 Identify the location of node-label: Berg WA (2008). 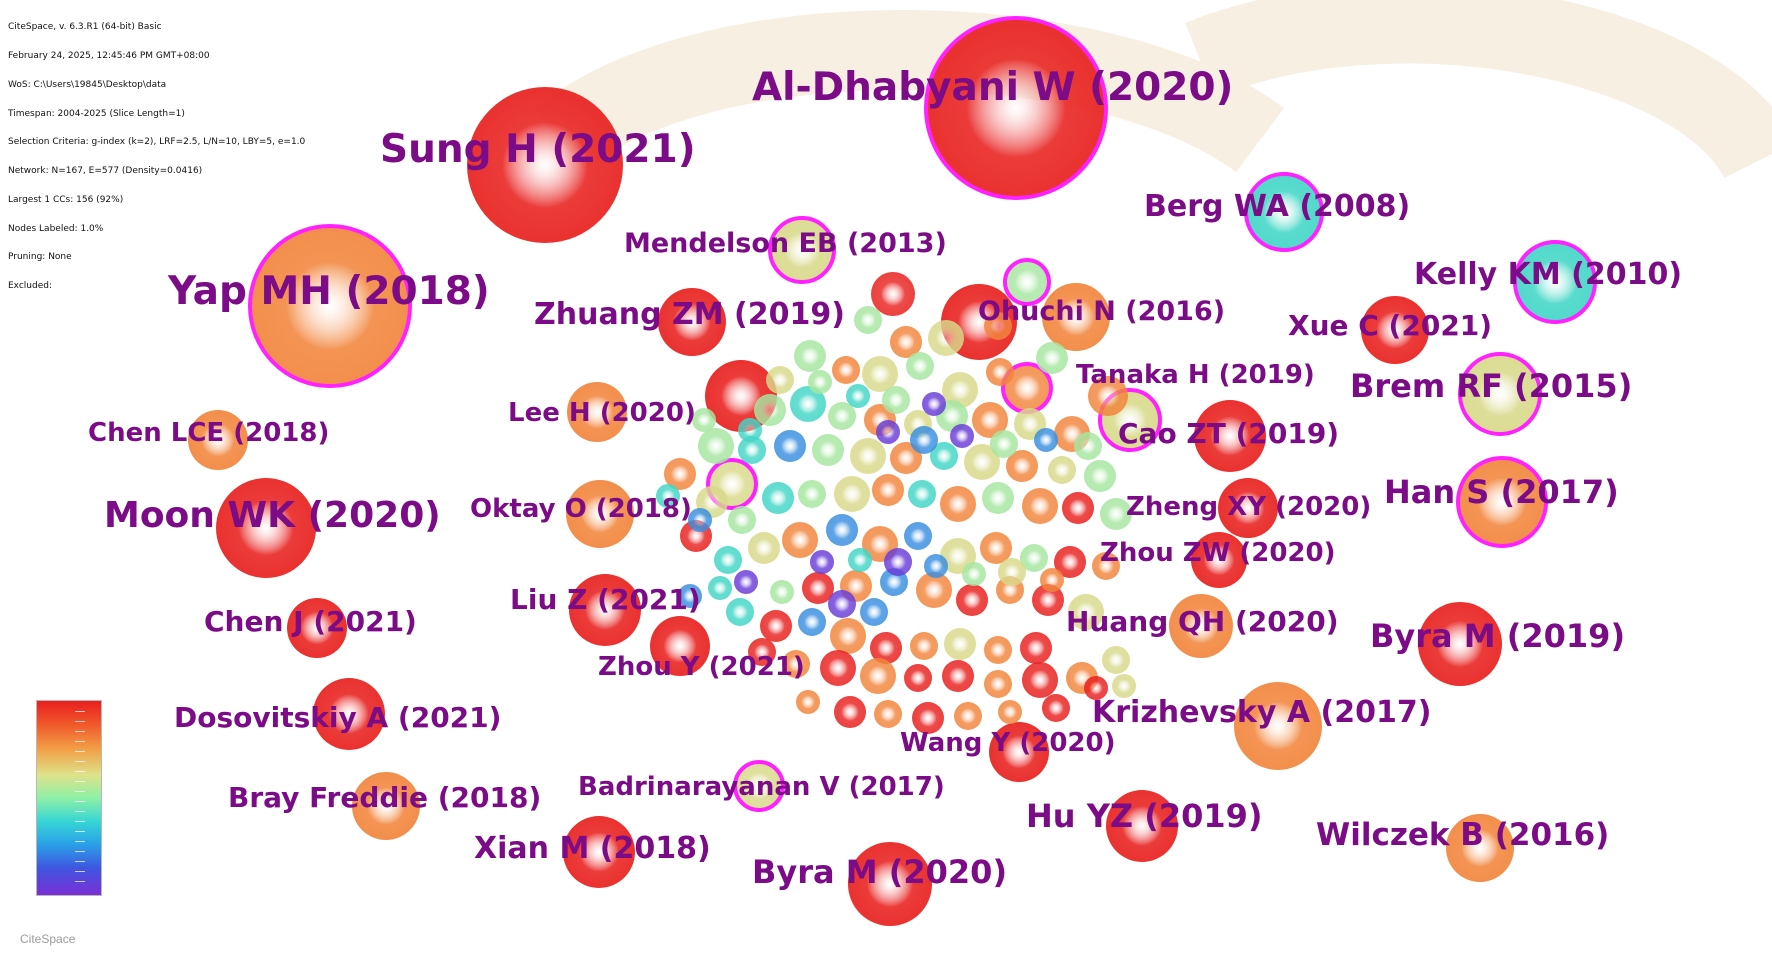
(1277, 206).